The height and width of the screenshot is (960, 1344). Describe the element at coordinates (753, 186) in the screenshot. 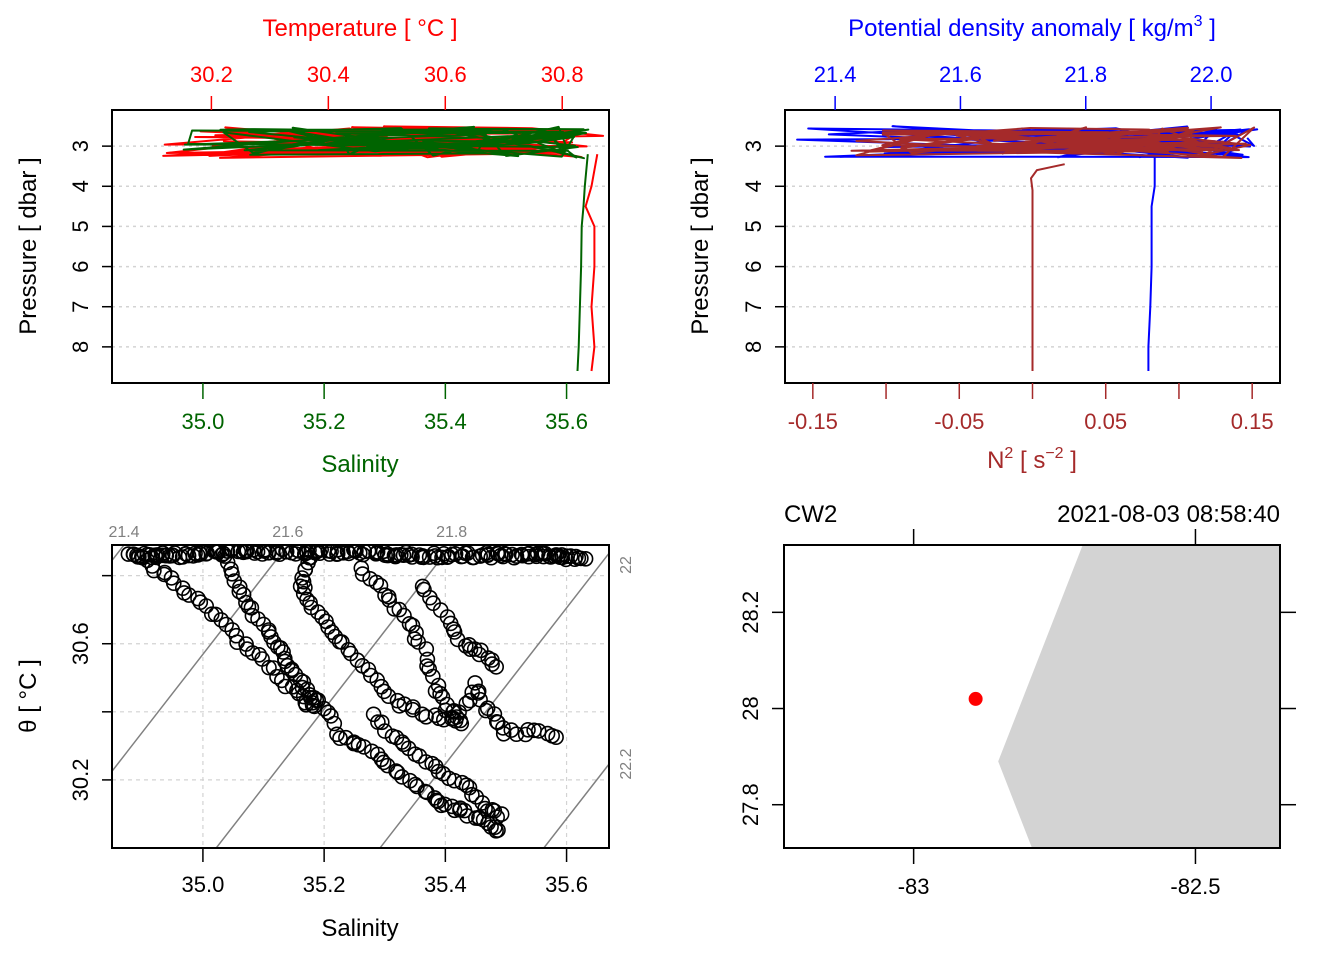

I see `left-tick-label: 4` at that location.